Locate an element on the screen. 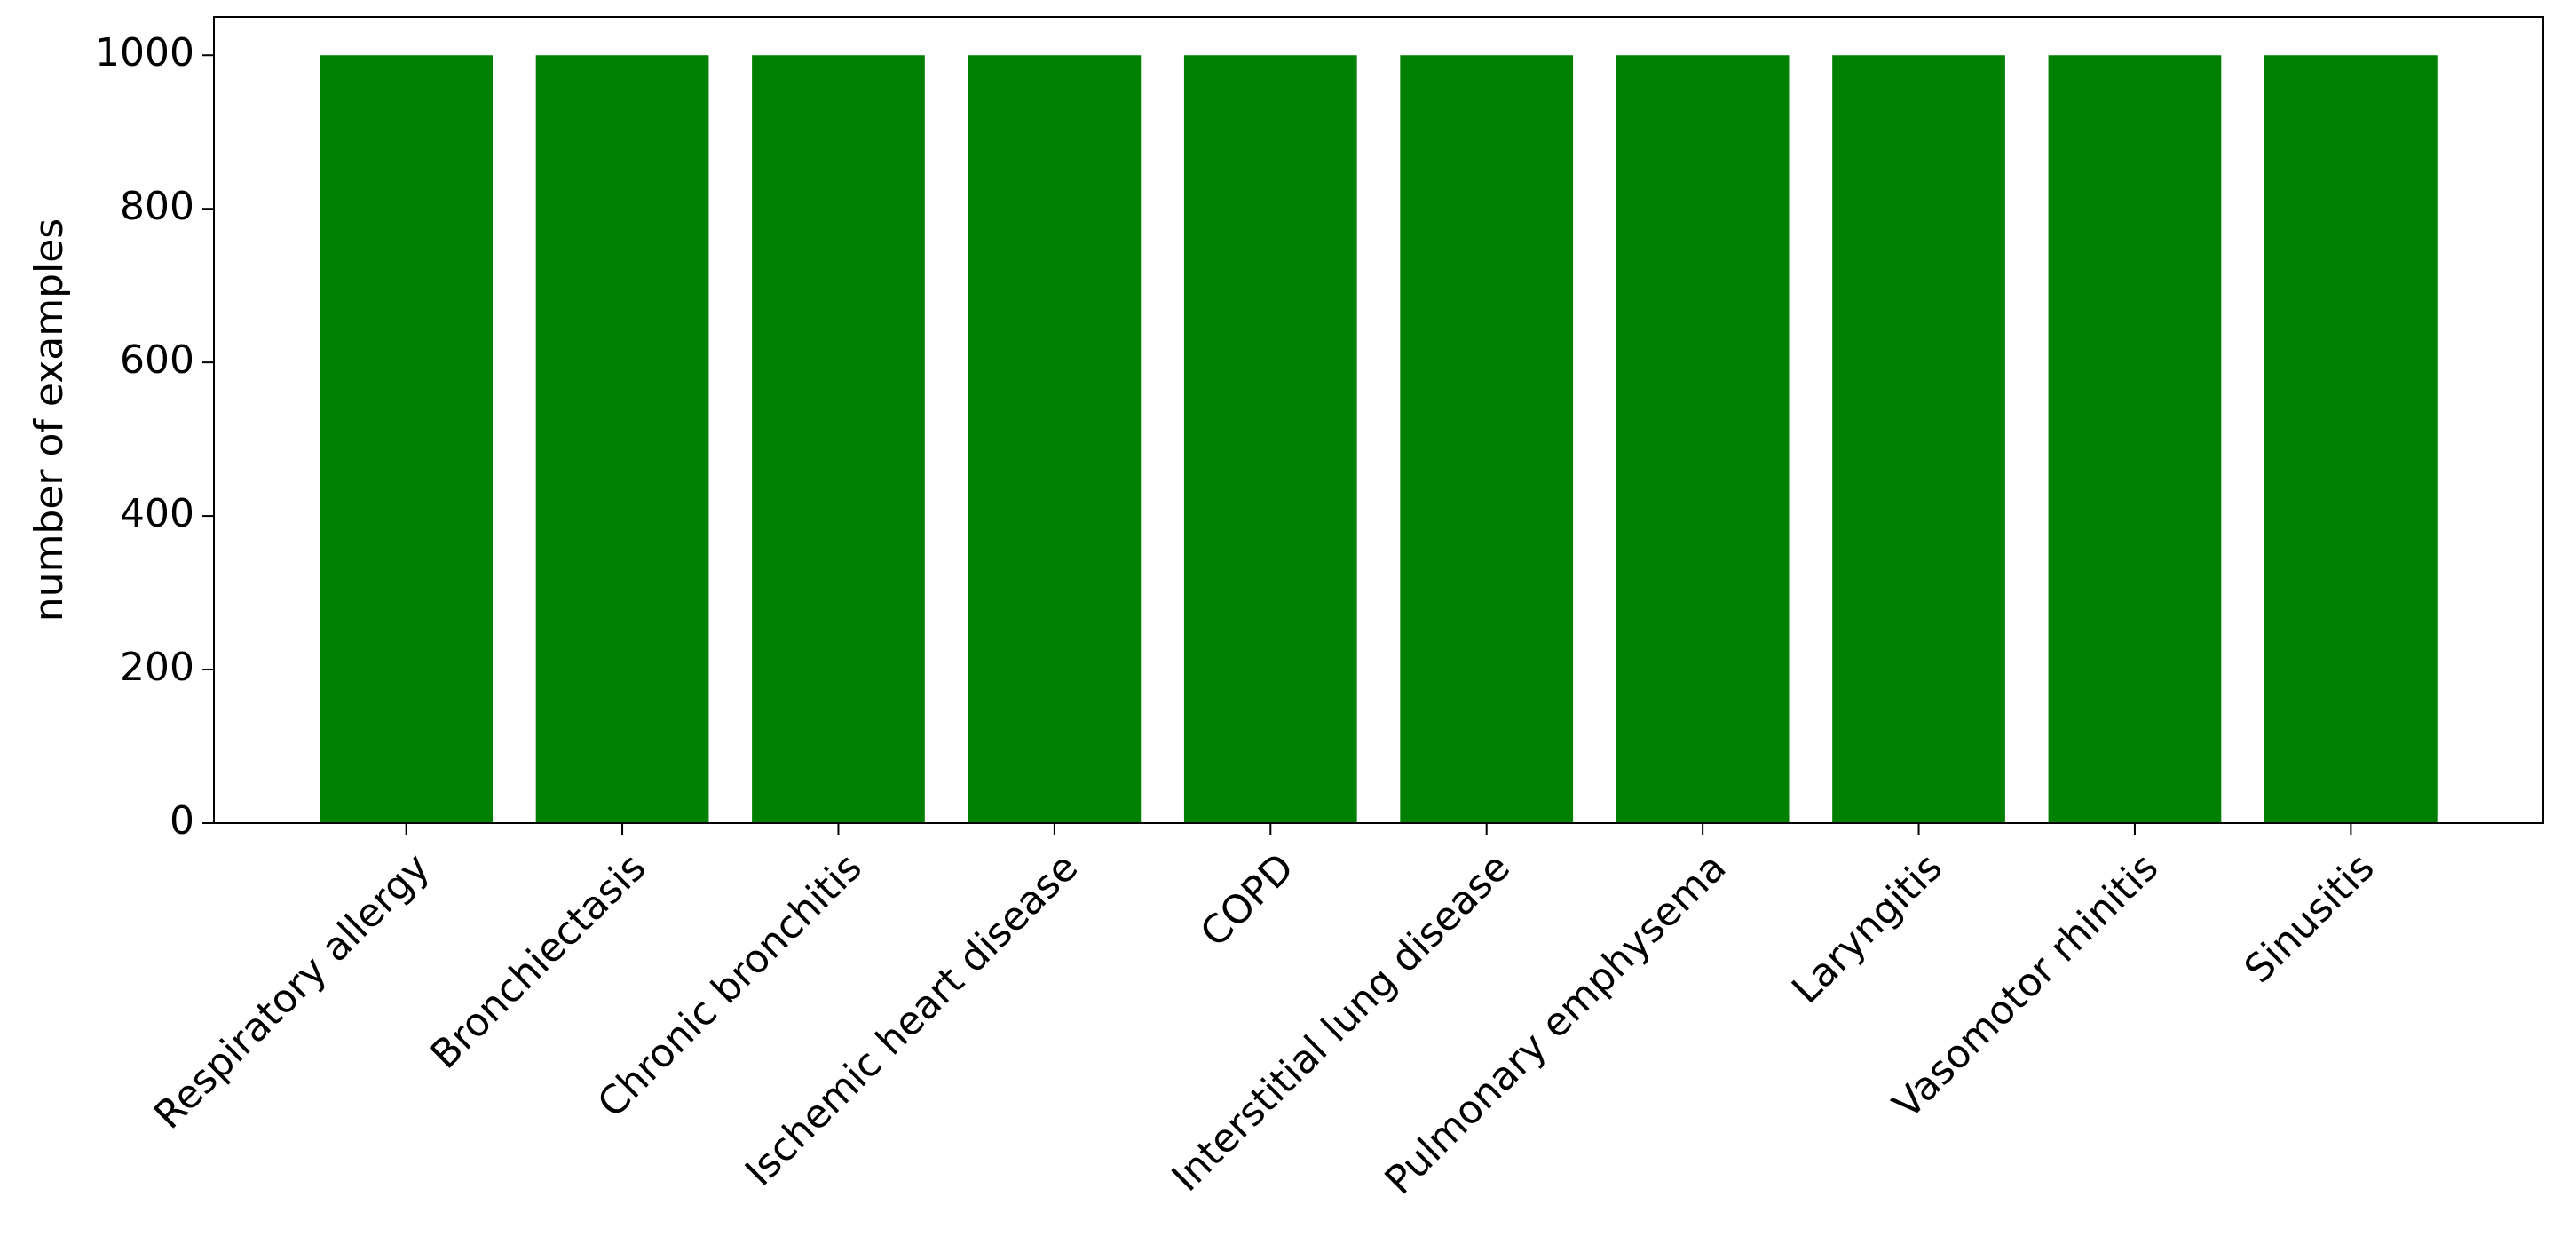 Image resolution: width=2576 pixels, height=1260 pixels. y-tick-label: 600 is located at coordinates (157, 360).